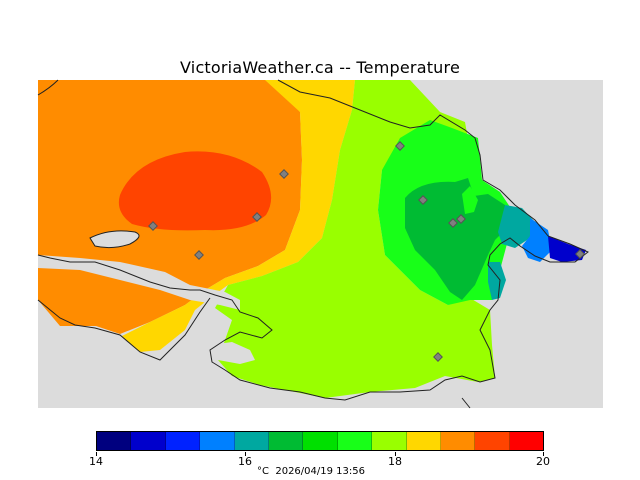 This screenshot has width=640, height=480. I want to click on water-bay-south, so click(232, 353).